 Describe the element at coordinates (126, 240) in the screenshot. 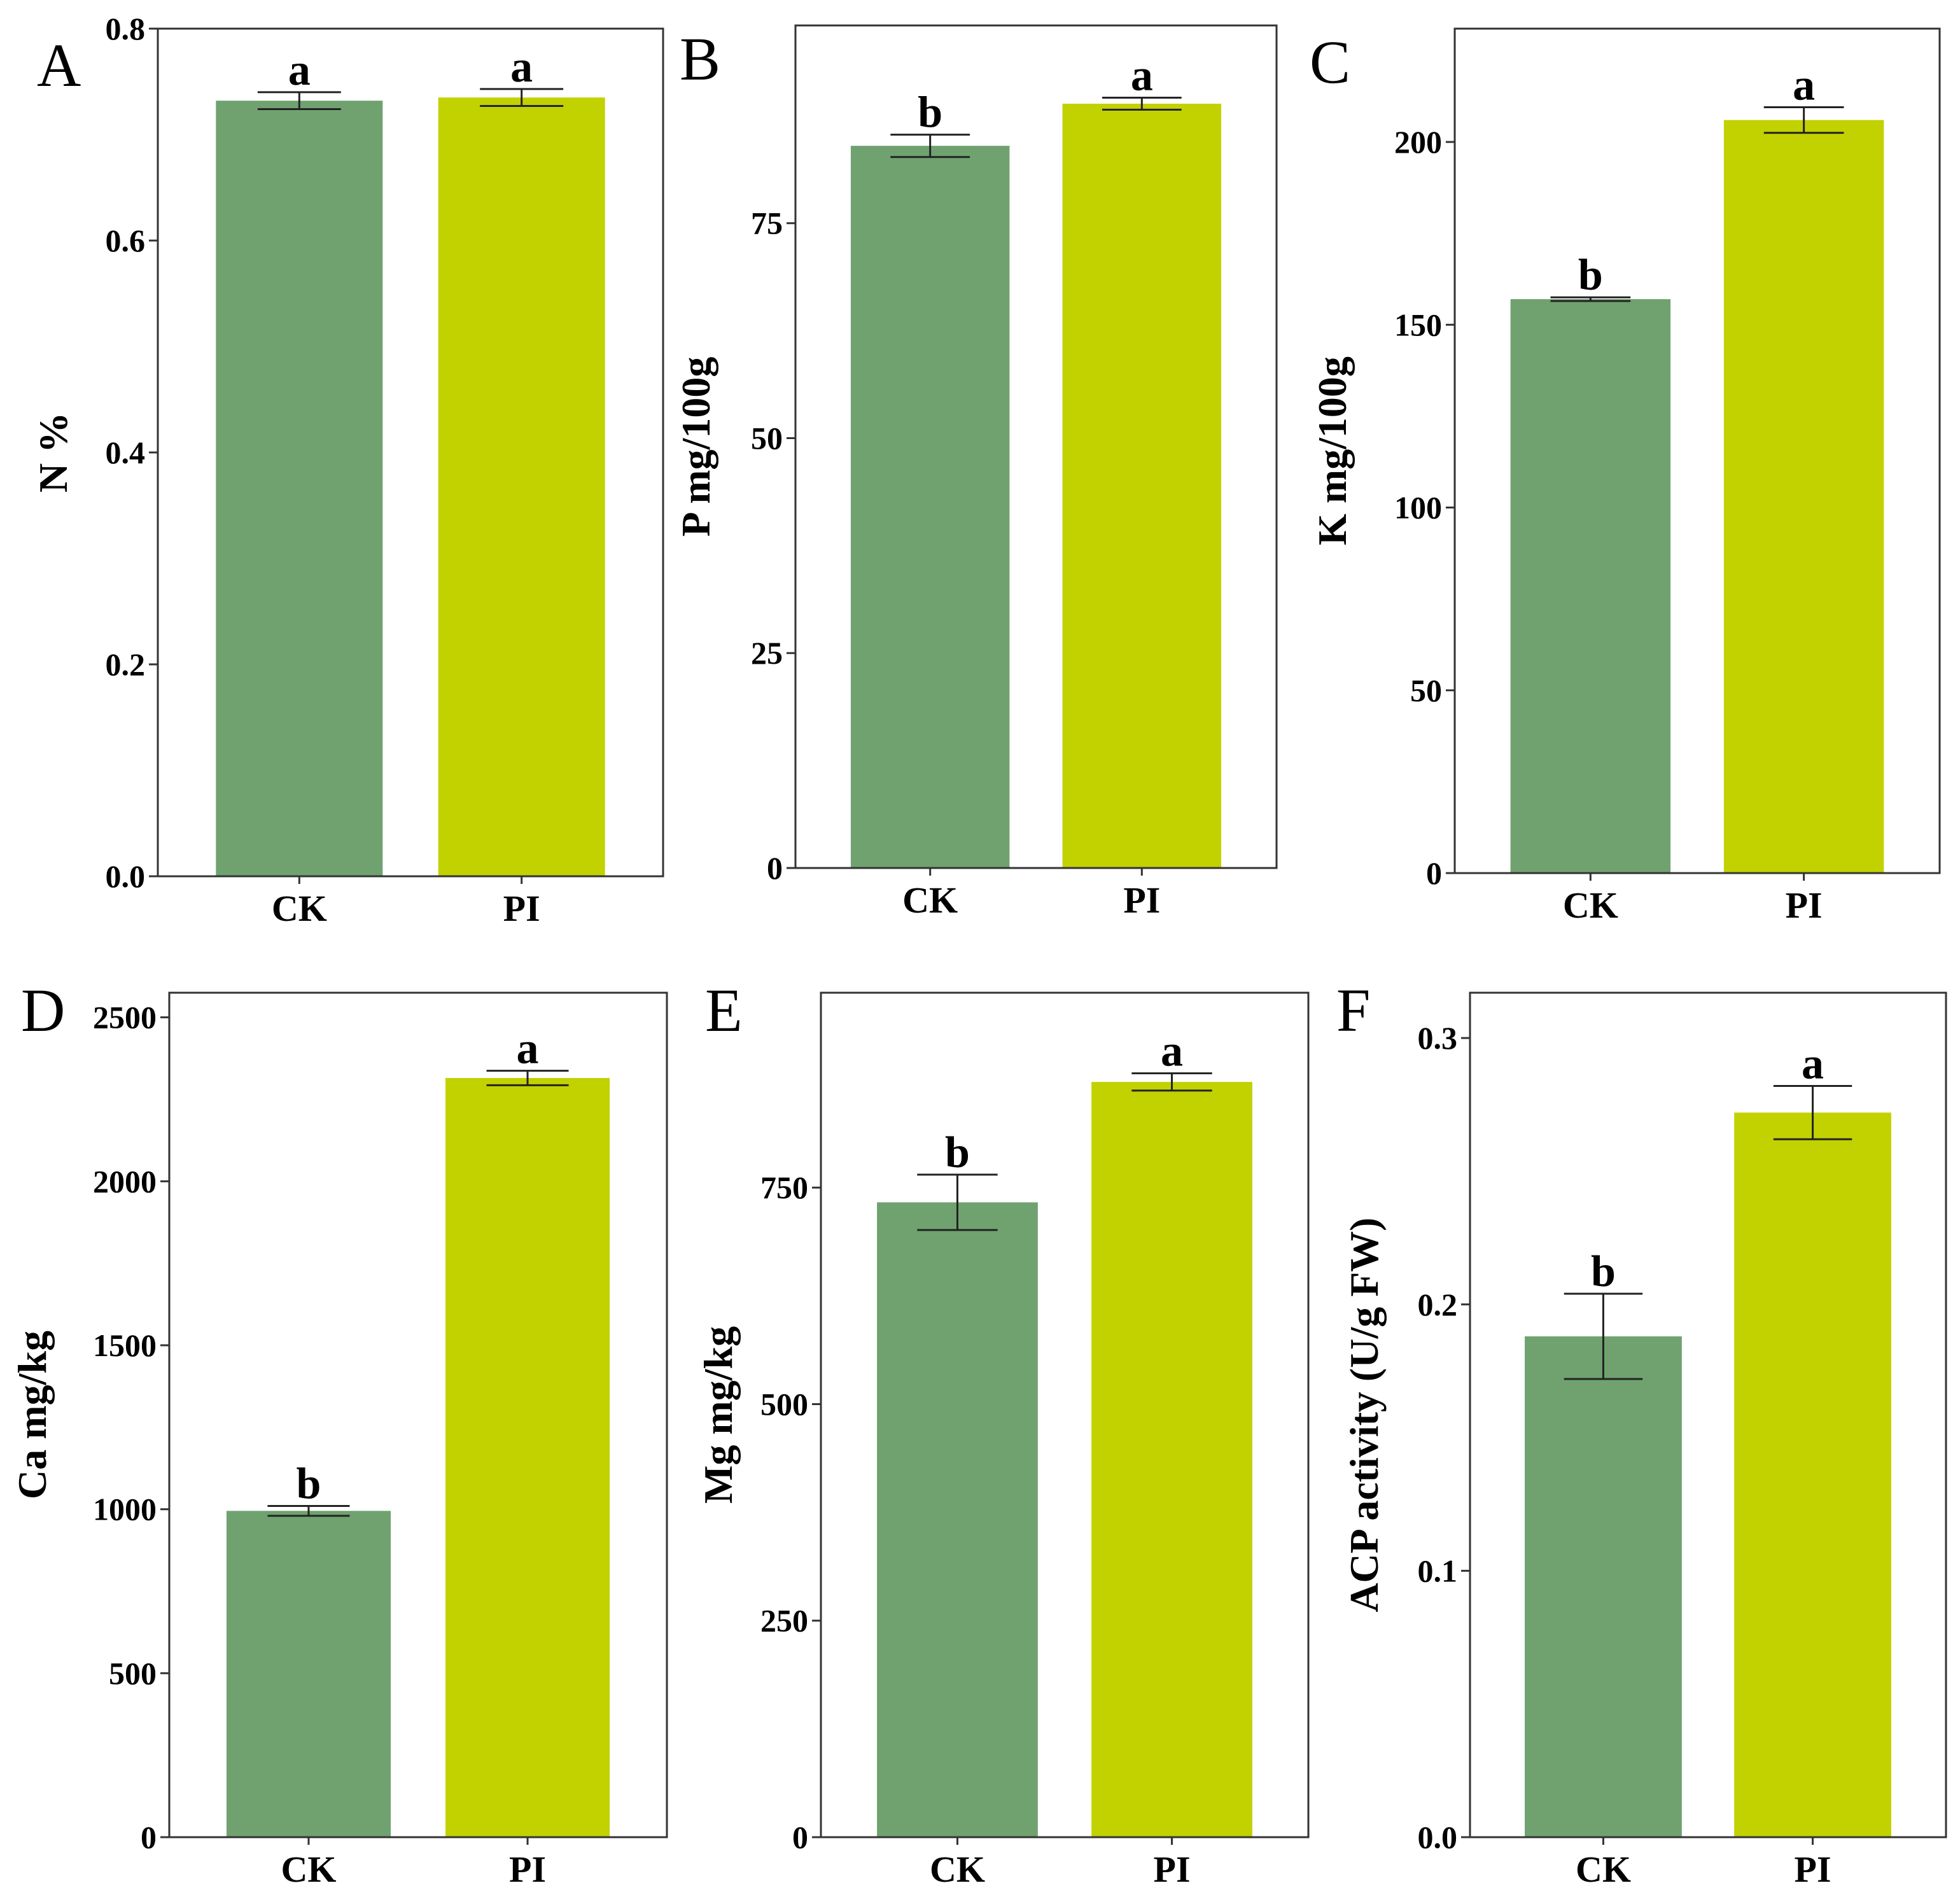

I see `panel-A-ytick-label: 0.6` at that location.